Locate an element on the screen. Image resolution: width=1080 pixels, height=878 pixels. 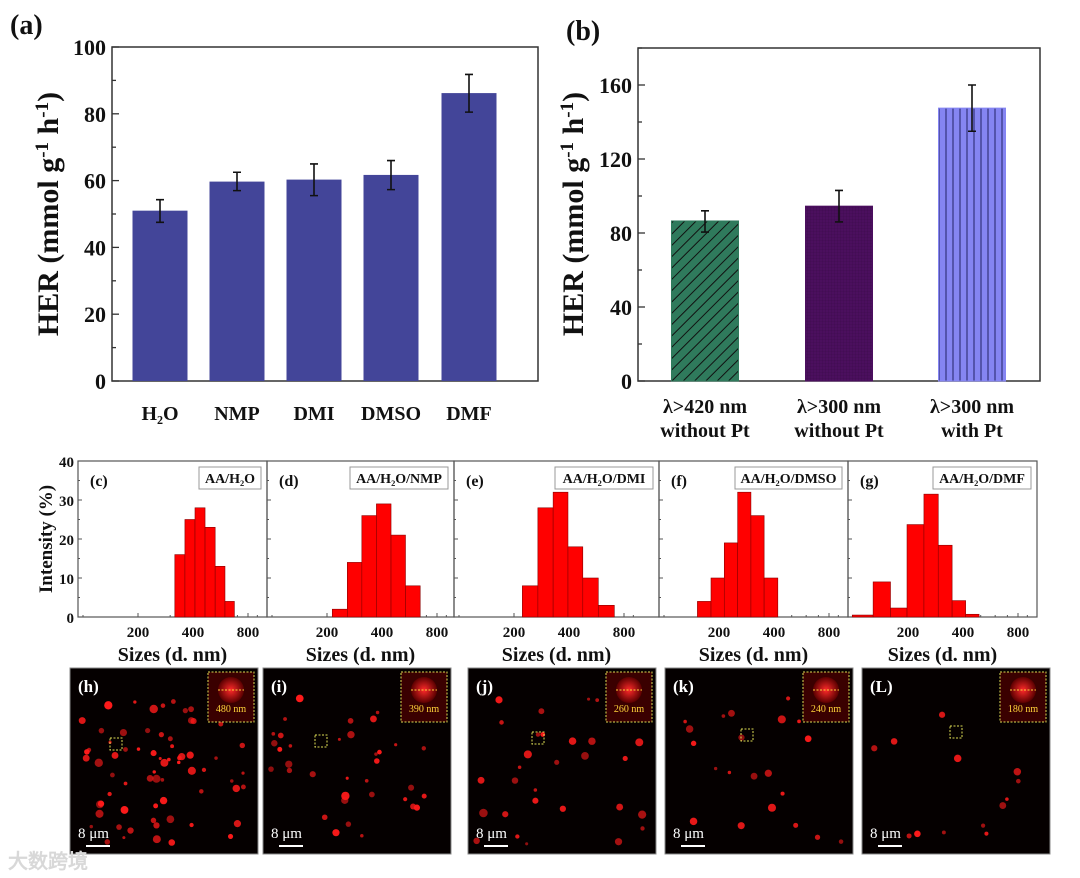
panel-label: (k) is located at coordinates (683, 686).